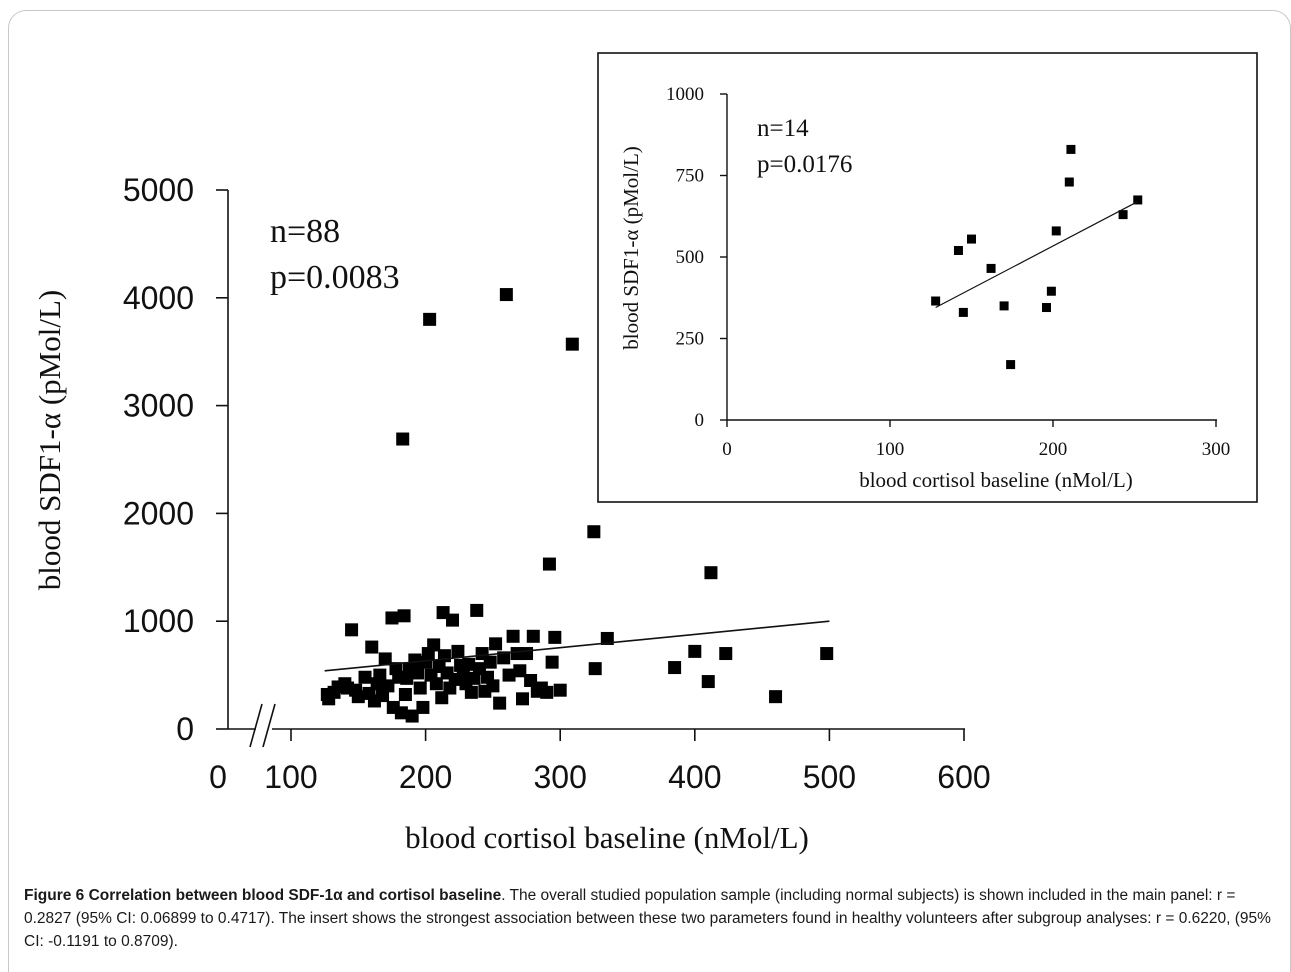 The height and width of the screenshot is (972, 1291). I want to click on inset-y-tick-label: 750, so click(690, 176).